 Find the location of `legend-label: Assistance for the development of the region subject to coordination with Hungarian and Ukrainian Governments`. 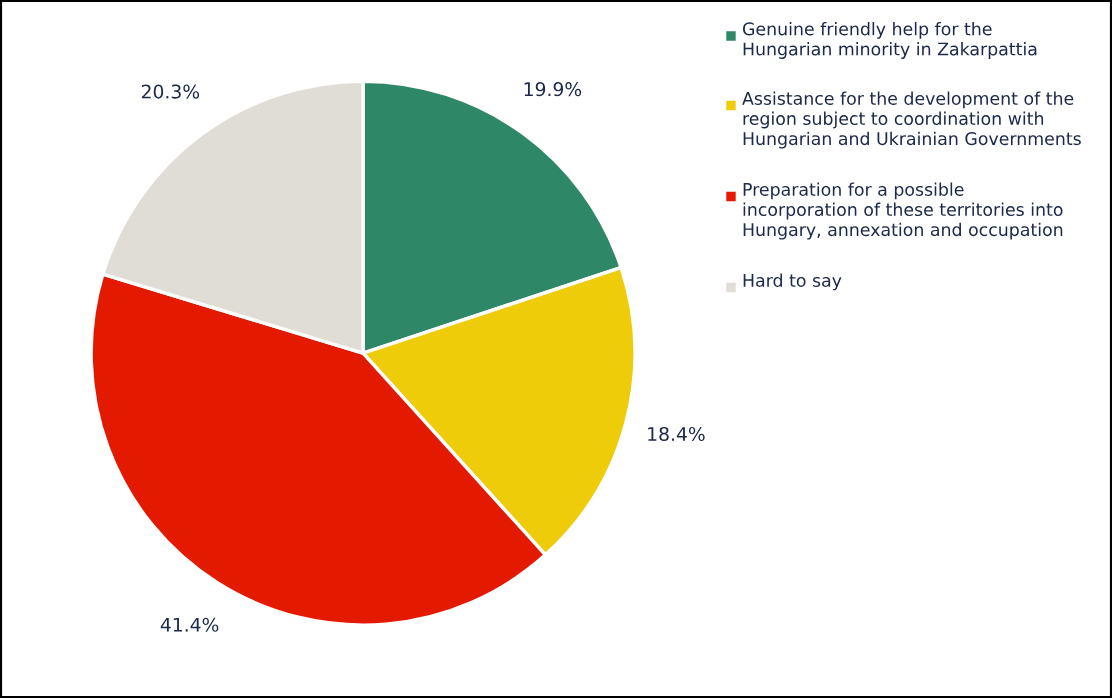

legend-label: Assistance for the development of the region subject to coordination with Hungarian and Ukrainian Governments is located at coordinates (911, 120).